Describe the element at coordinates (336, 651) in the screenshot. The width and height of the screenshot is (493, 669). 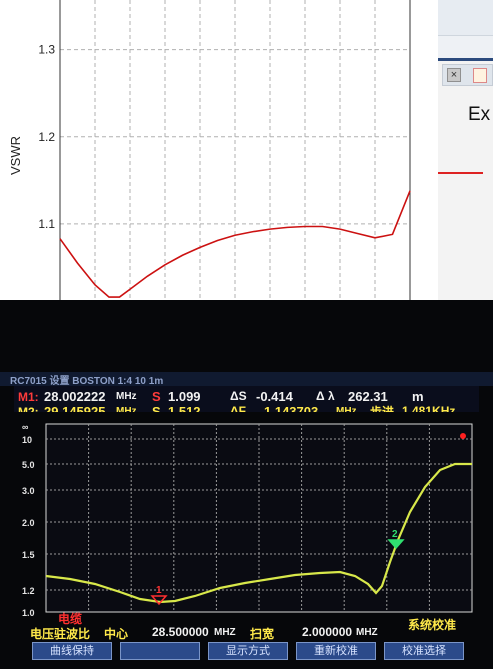
I see `recalibrate-button: 重新校准` at that location.